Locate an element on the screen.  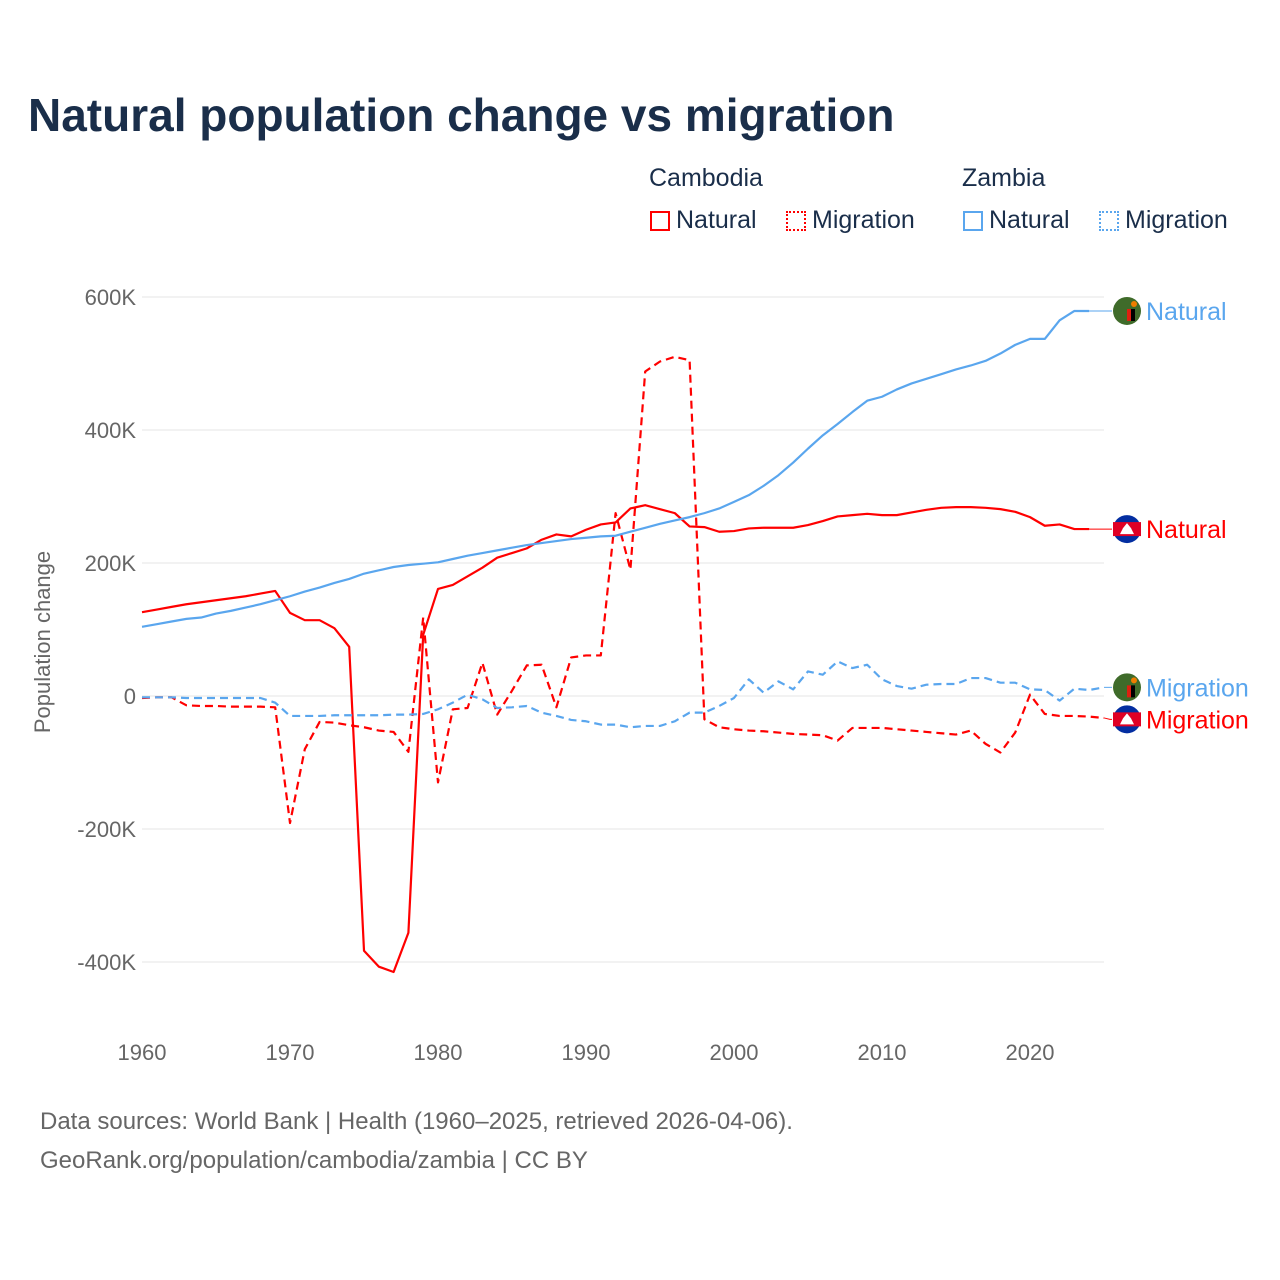
x-tick-label: 2000 is located at coordinates (734, 1052).